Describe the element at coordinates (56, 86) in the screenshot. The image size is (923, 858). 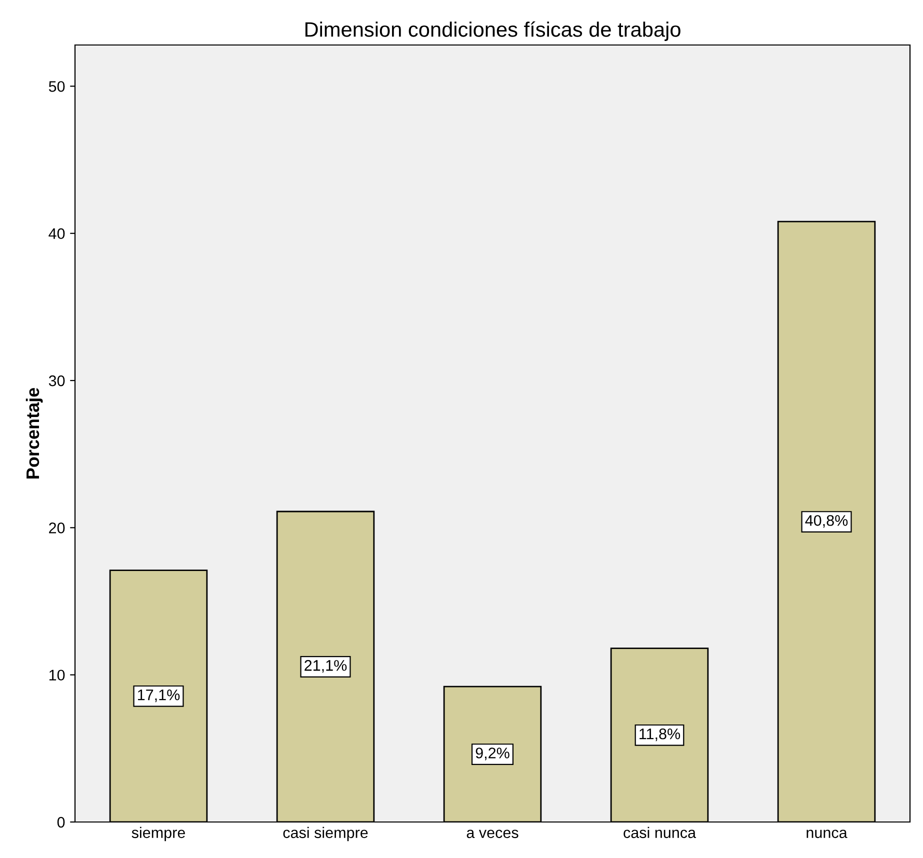
I see `y-tick-label: 50` at that location.